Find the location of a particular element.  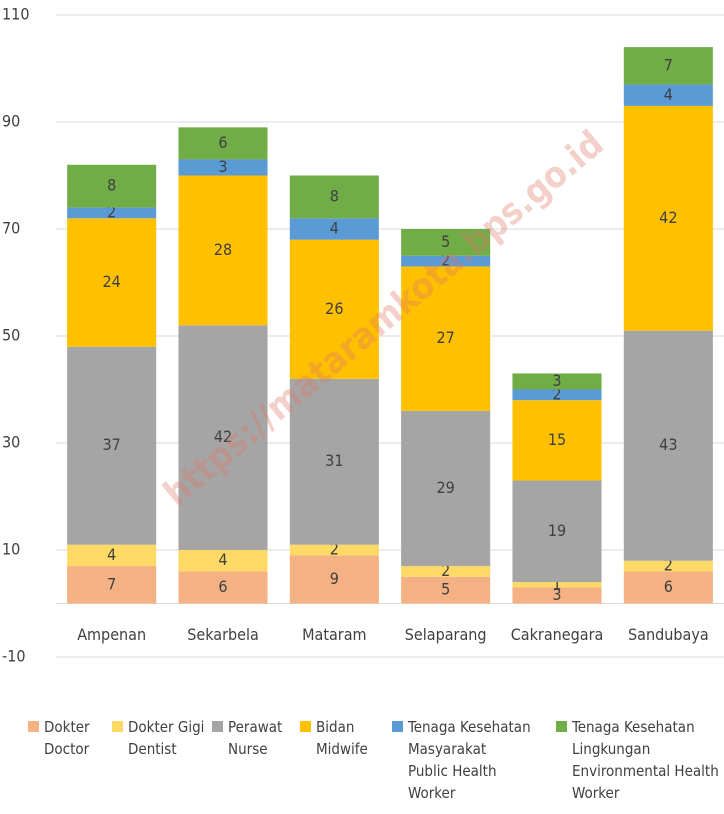

data-label: 27 is located at coordinates (446, 337).